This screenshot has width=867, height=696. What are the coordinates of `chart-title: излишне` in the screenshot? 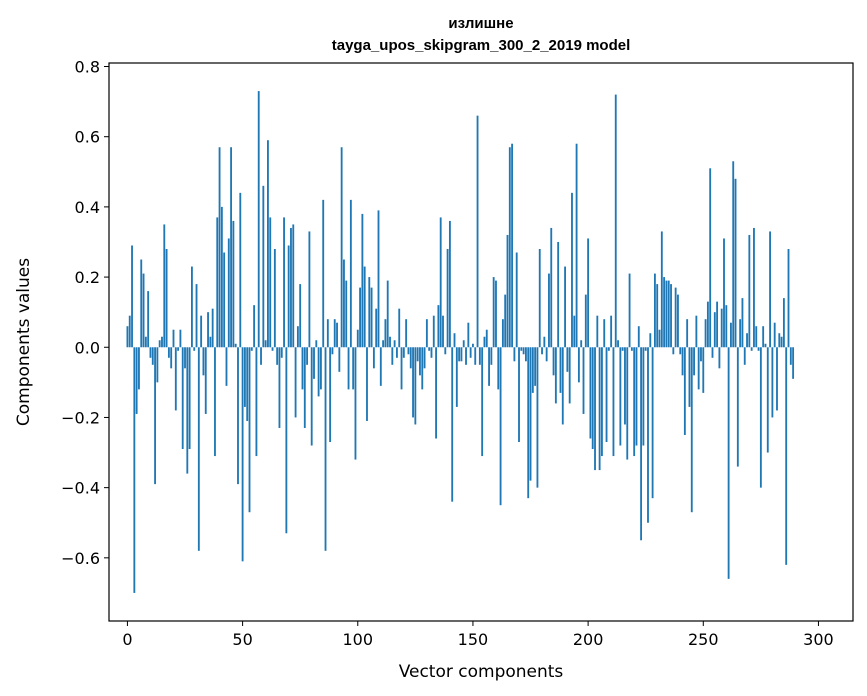 It's located at (480, 23).